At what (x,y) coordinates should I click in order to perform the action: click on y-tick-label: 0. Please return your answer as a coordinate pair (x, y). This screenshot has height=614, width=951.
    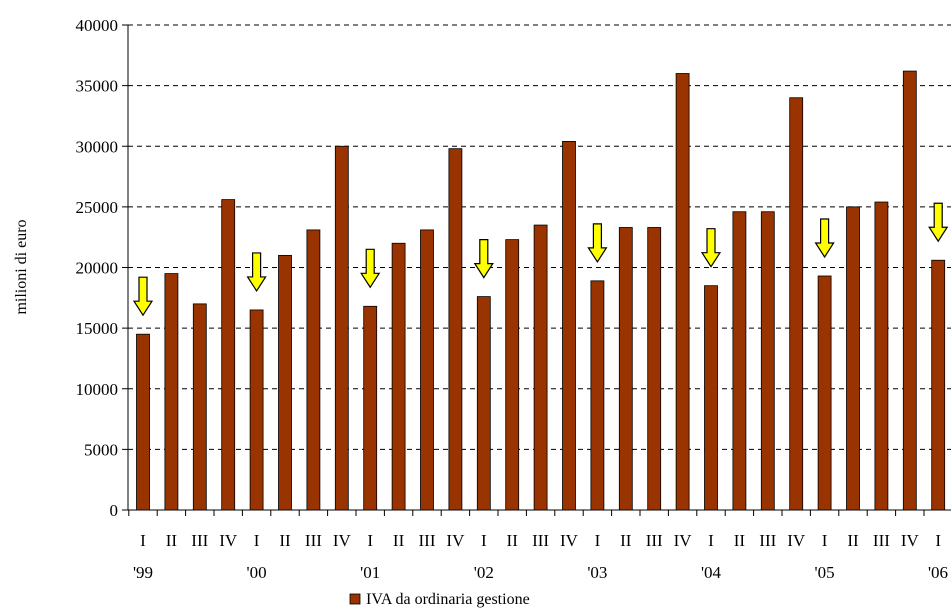
    Looking at the image, I should click on (114, 510).